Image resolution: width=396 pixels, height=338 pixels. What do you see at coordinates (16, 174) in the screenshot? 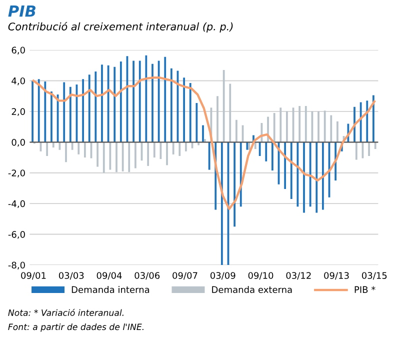
I see `y-tick-label: -2,0` at bounding box center [16, 174].